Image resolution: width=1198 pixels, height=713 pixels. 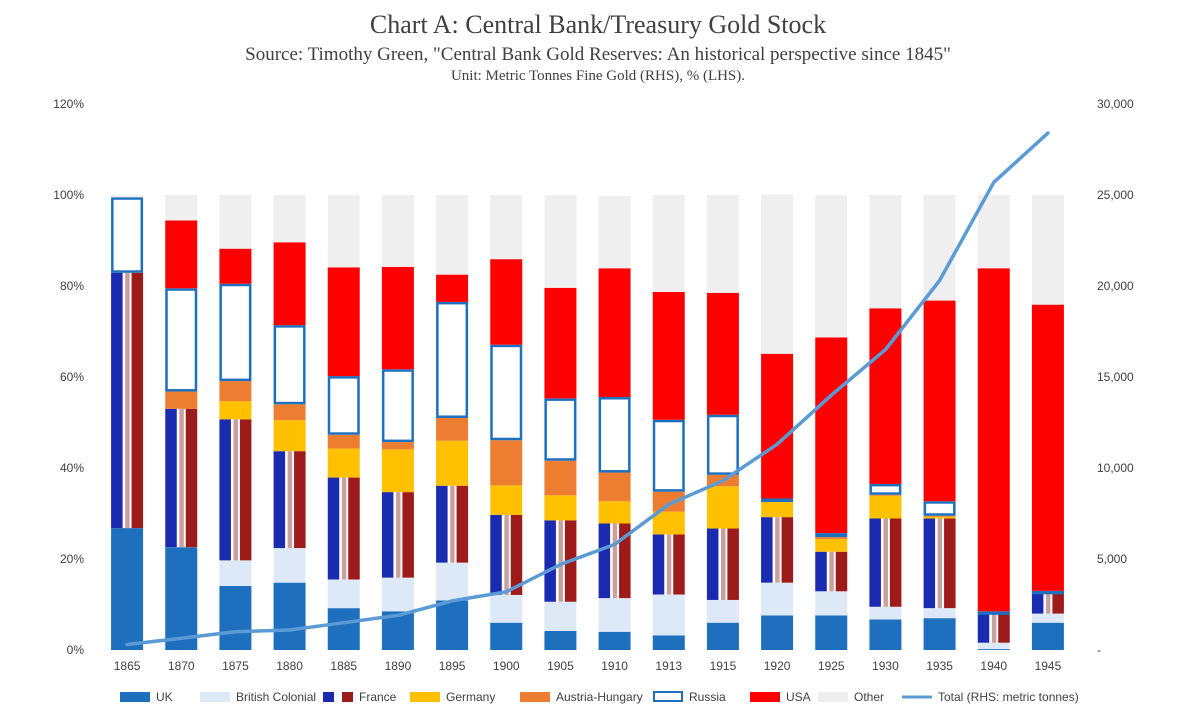 What do you see at coordinates (993, 232) in the screenshot?
I see `bar-other-1940` at bounding box center [993, 232].